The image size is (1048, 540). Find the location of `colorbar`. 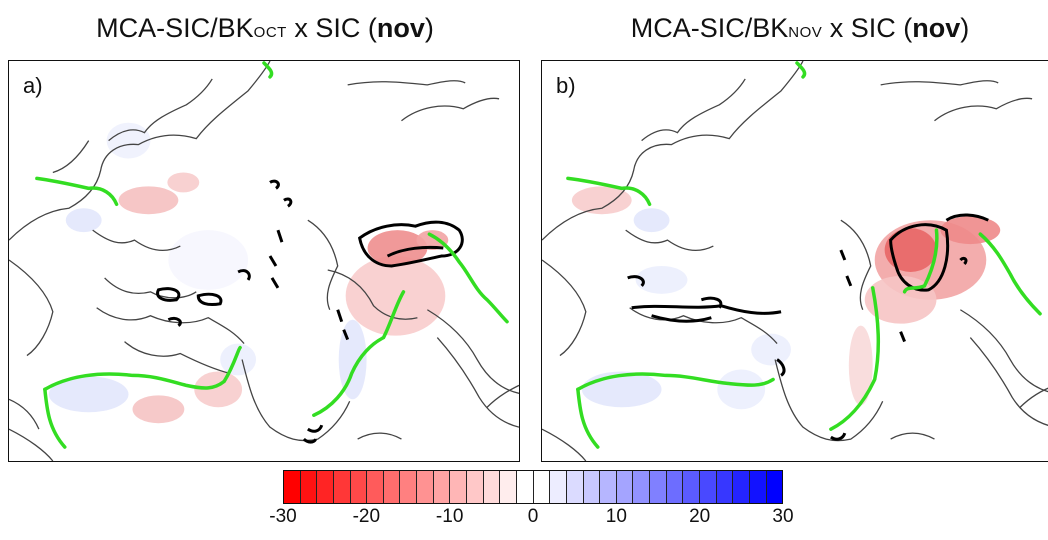

colorbar is located at coordinates (533, 487).